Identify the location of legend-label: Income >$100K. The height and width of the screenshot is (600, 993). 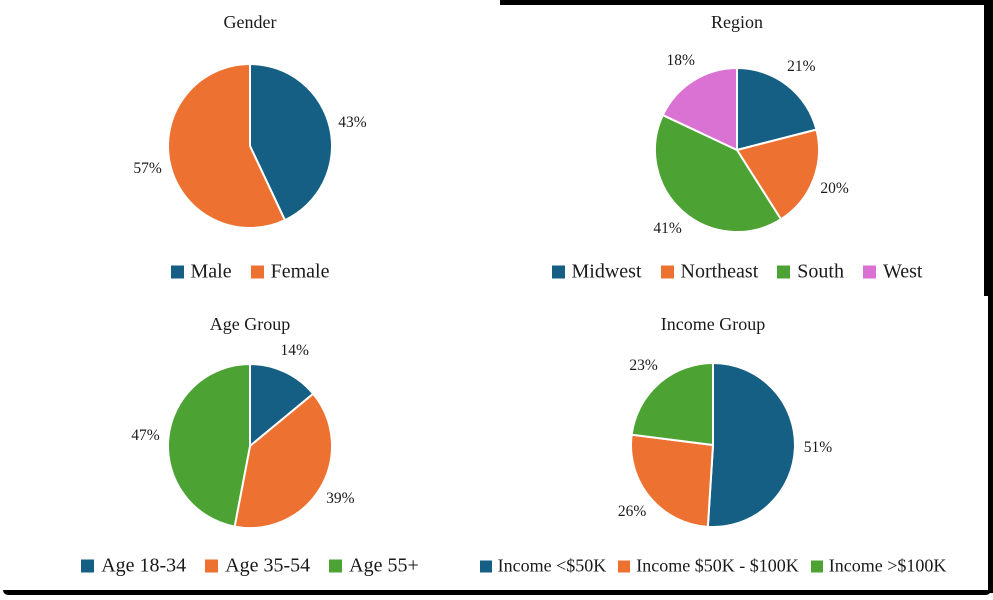
(887, 565).